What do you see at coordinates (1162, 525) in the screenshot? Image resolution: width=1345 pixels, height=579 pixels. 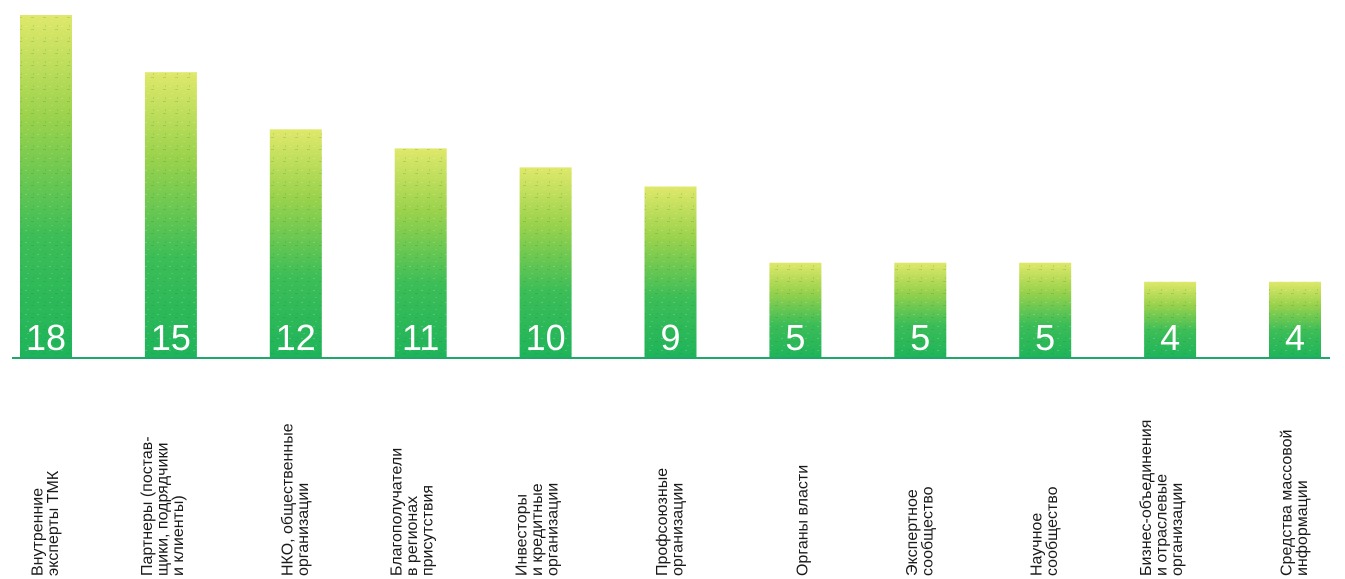 I see `category-label-line: и отраслевые` at bounding box center [1162, 525].